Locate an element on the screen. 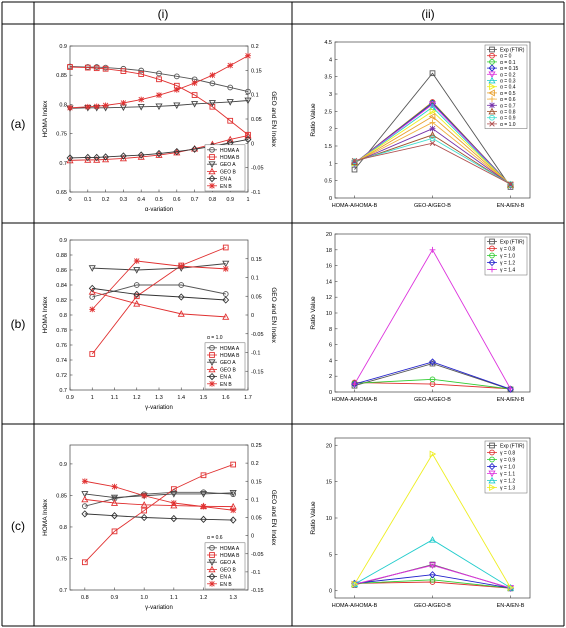 The height and width of the screenshot is (628, 566). x-tick-label: 0.8 is located at coordinates (213, 200).